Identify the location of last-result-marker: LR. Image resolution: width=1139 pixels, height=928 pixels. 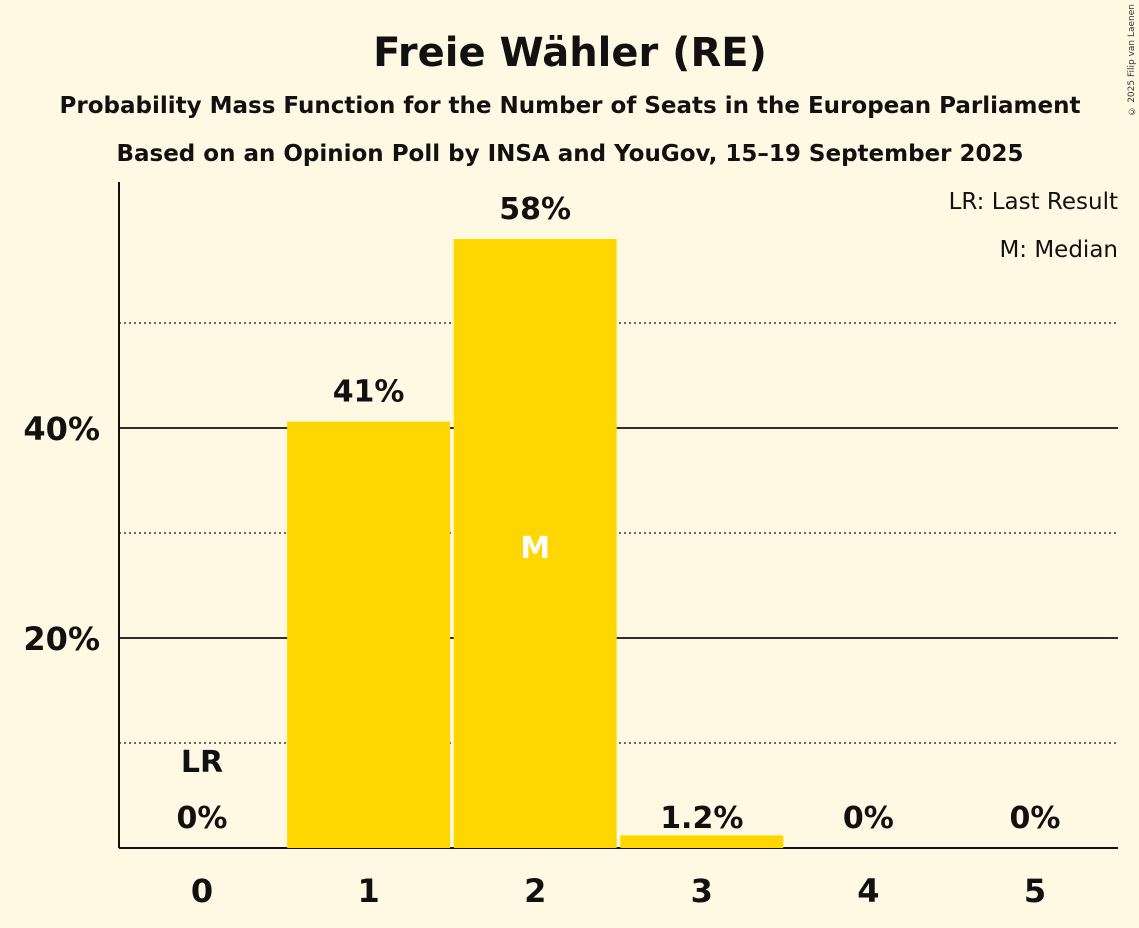
(202, 762).